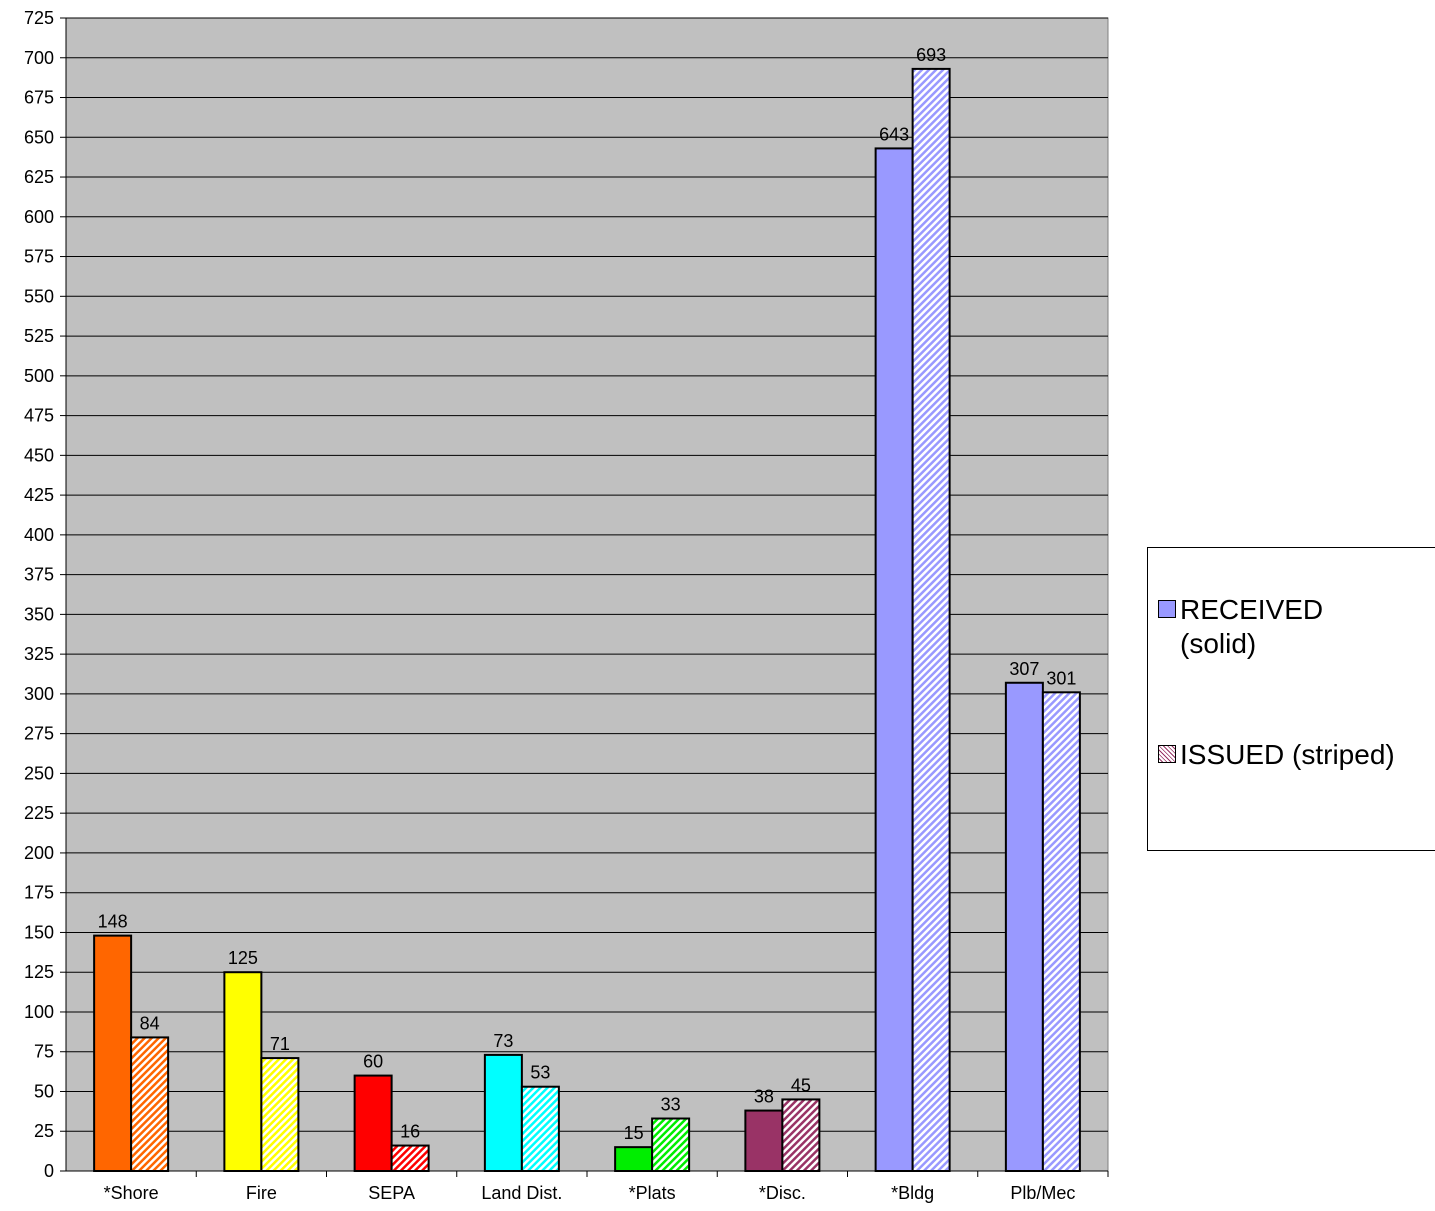  I want to click on y-tick-label: 300, so click(39, 694).